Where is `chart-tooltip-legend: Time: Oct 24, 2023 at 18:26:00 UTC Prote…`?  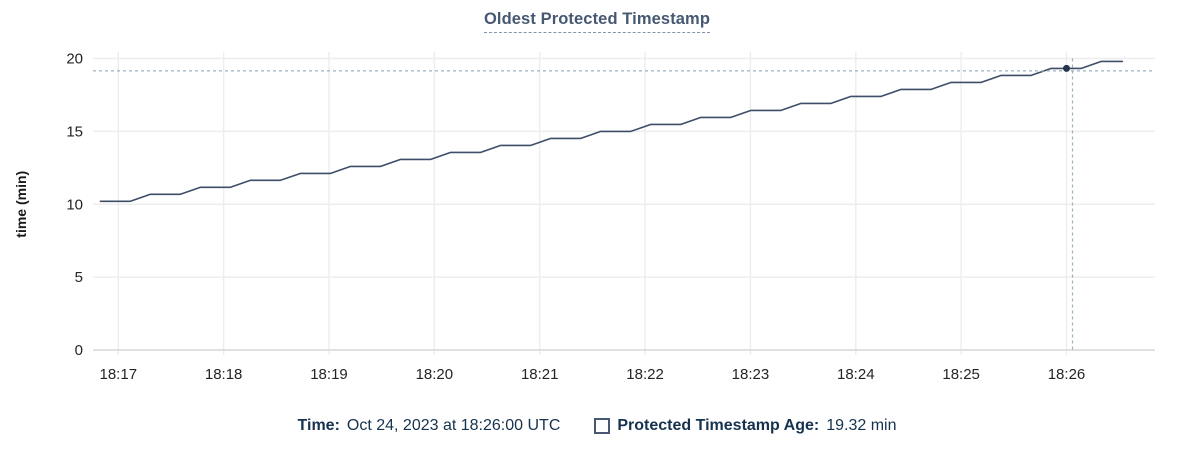
chart-tooltip-legend: Time: Oct 24, 2023 at 18:26:00 UTC Prote… is located at coordinates (597, 426).